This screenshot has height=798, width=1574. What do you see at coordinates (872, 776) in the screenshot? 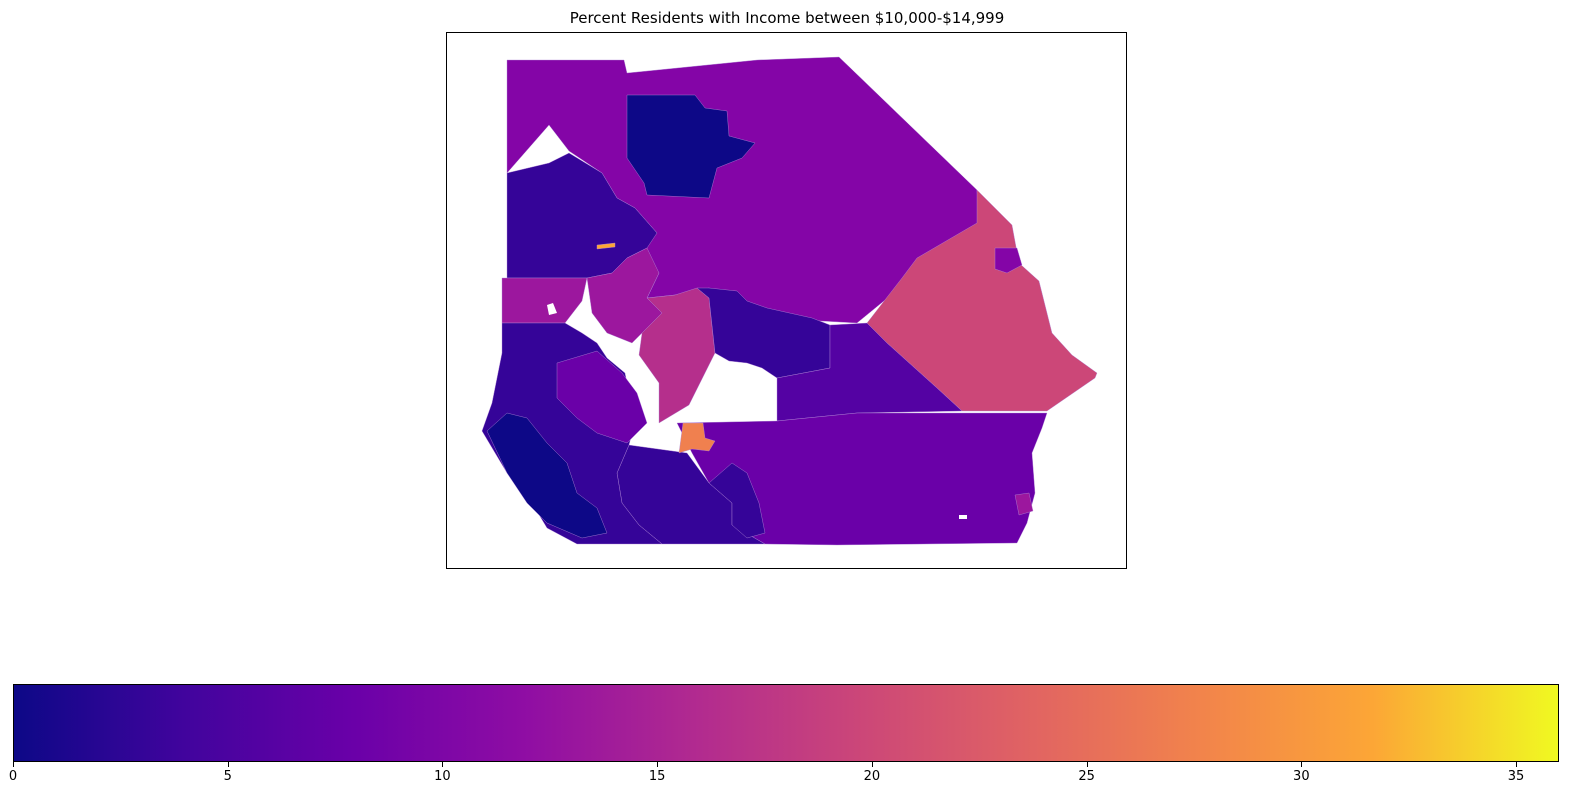
I see `colorbar-tick-label: 20` at bounding box center [872, 776].